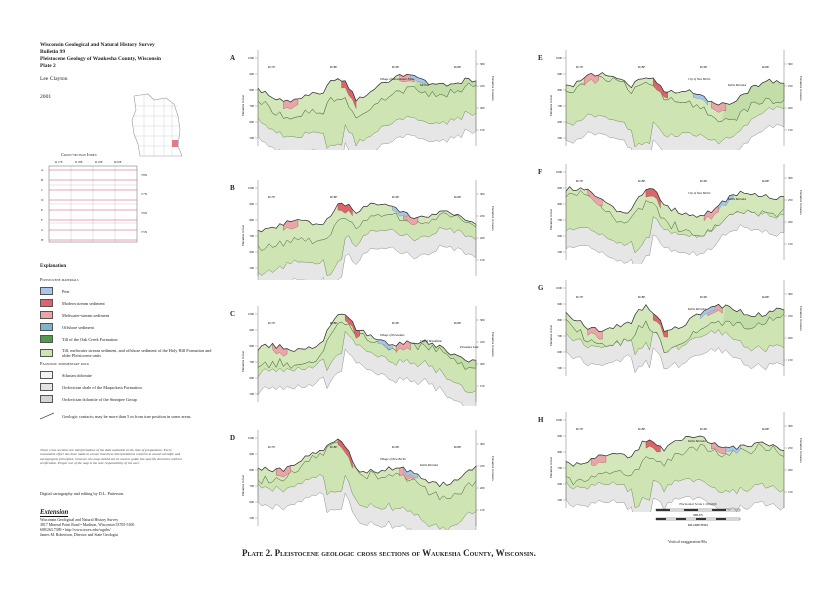 This screenshot has height=600, width=833. Describe the element at coordinates (157, 125) in the screenshot. I see `wisconsin-location-map` at that location.